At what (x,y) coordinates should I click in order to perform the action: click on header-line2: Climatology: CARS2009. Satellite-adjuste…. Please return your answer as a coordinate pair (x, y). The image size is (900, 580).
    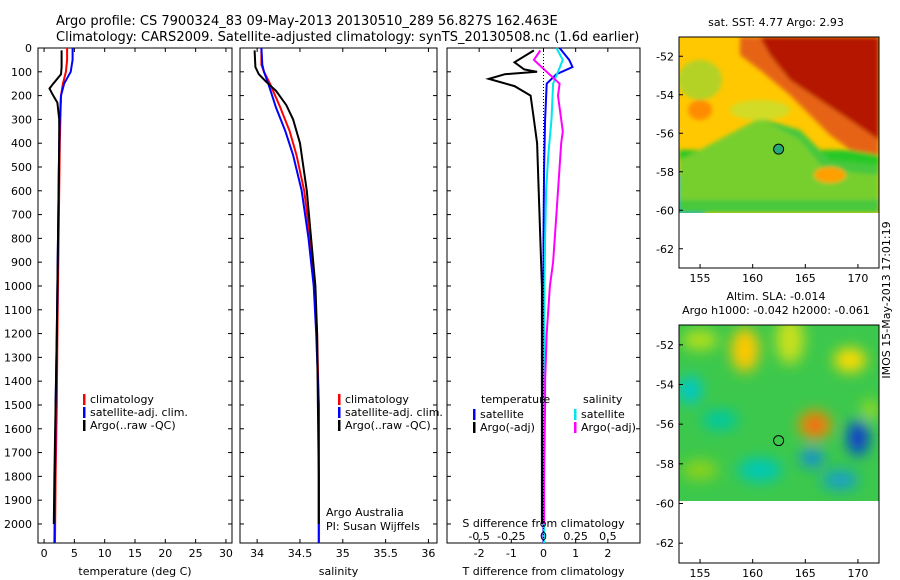
    Looking at the image, I should click on (348, 37).